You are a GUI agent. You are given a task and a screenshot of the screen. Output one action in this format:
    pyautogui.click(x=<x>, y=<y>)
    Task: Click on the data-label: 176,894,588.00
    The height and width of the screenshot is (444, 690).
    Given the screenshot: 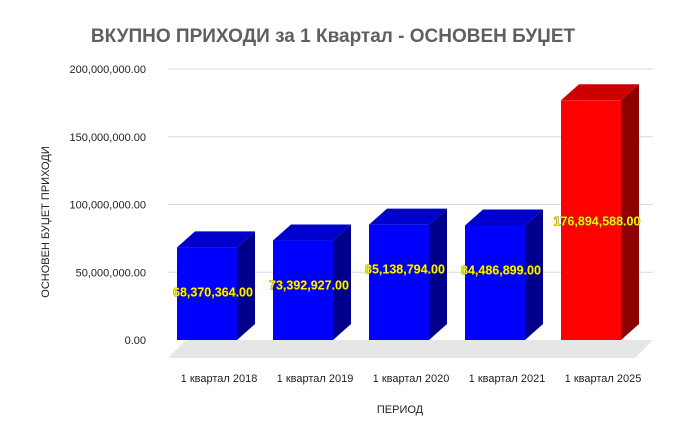 What is the action you would take?
    pyautogui.click(x=597, y=221)
    